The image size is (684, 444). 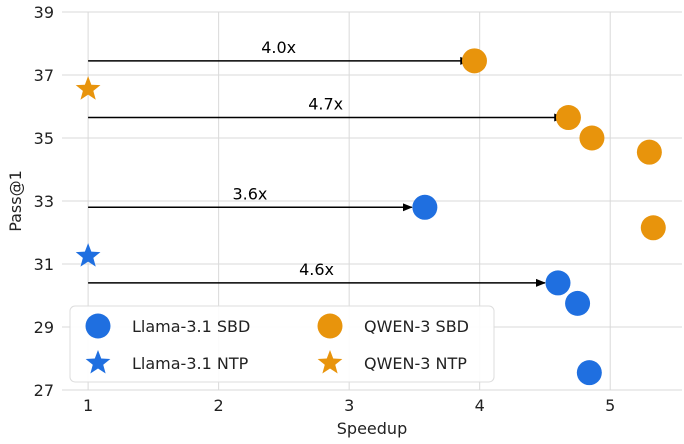 I want to click on y-tick-label: 27, so click(x=44, y=390).